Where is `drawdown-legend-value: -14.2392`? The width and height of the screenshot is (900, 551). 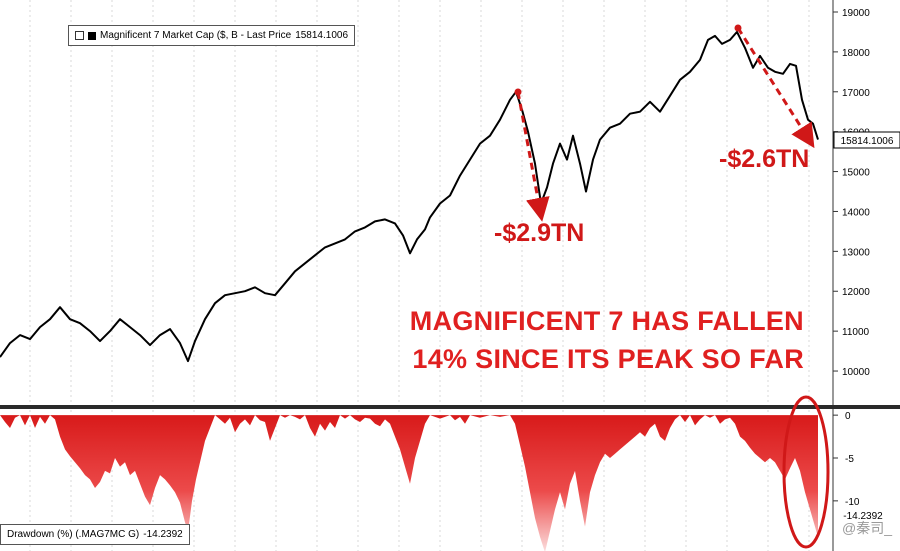 drawdown-legend-value: -14.2392 is located at coordinates (163, 534).